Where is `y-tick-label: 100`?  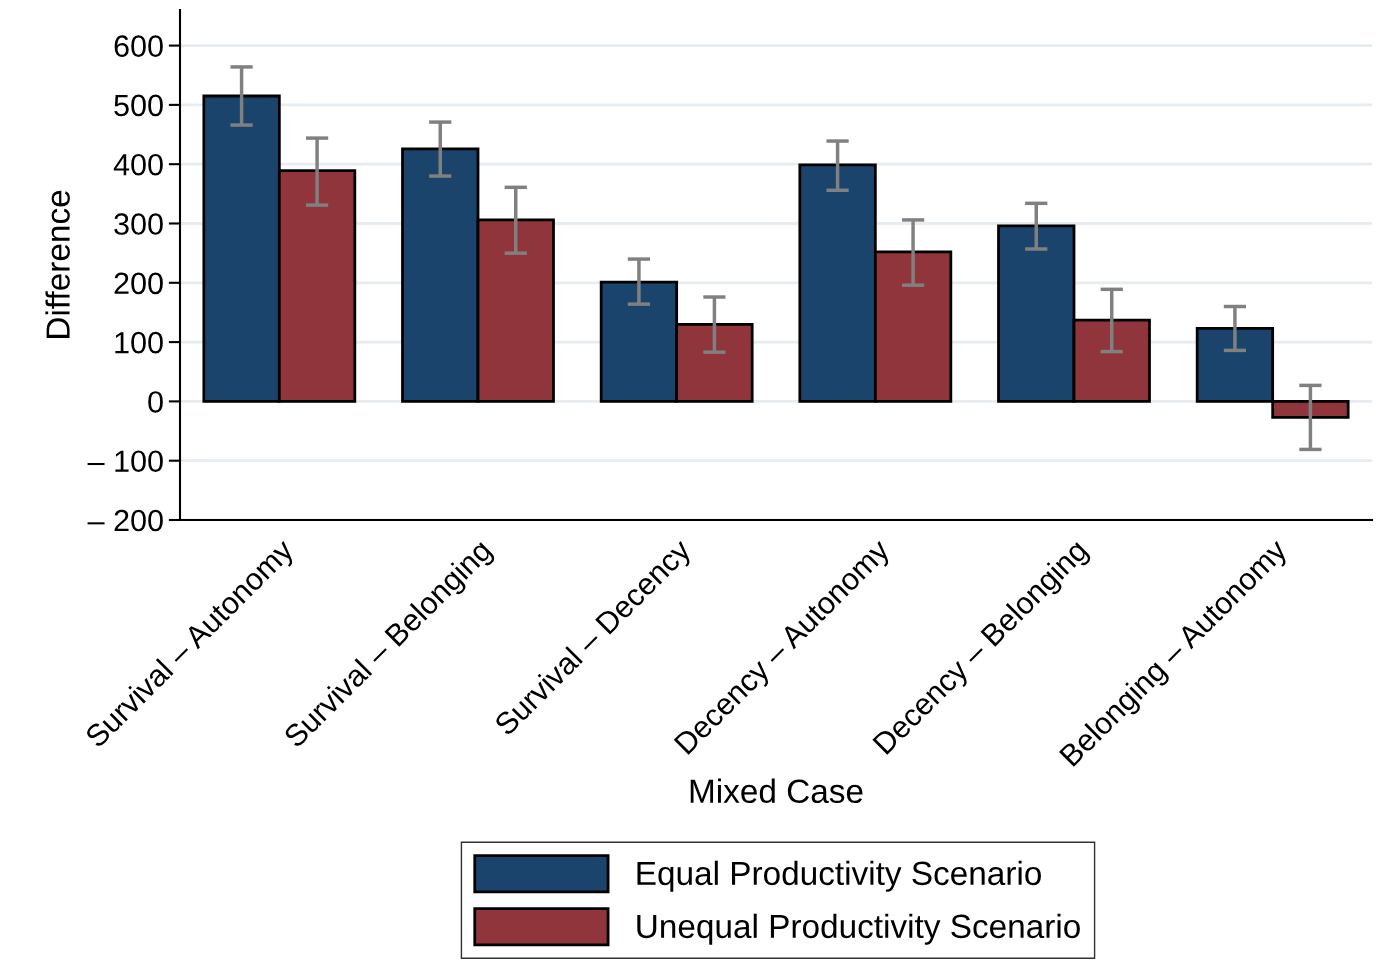 y-tick-label: 100 is located at coordinates (139, 342).